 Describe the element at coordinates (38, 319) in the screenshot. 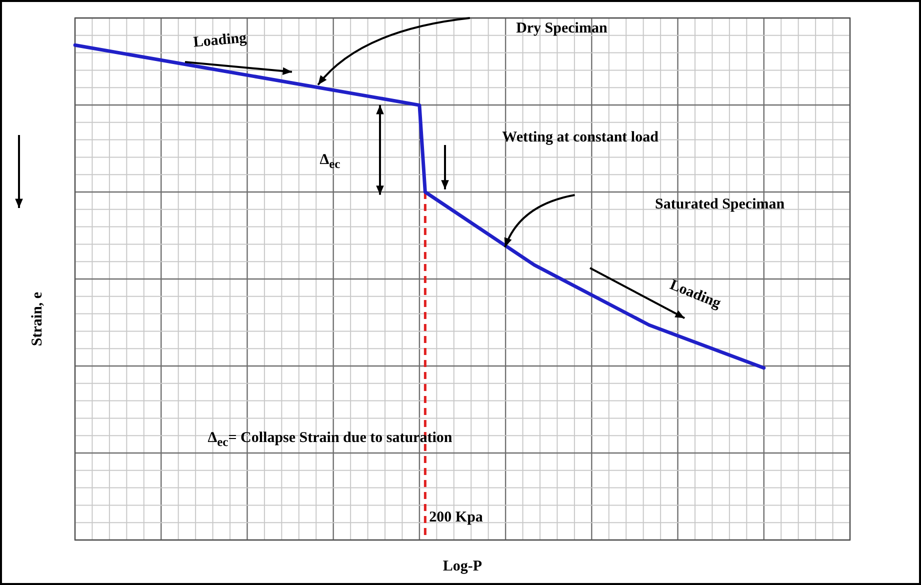

I see `y-axis-title: Strain, e` at that location.